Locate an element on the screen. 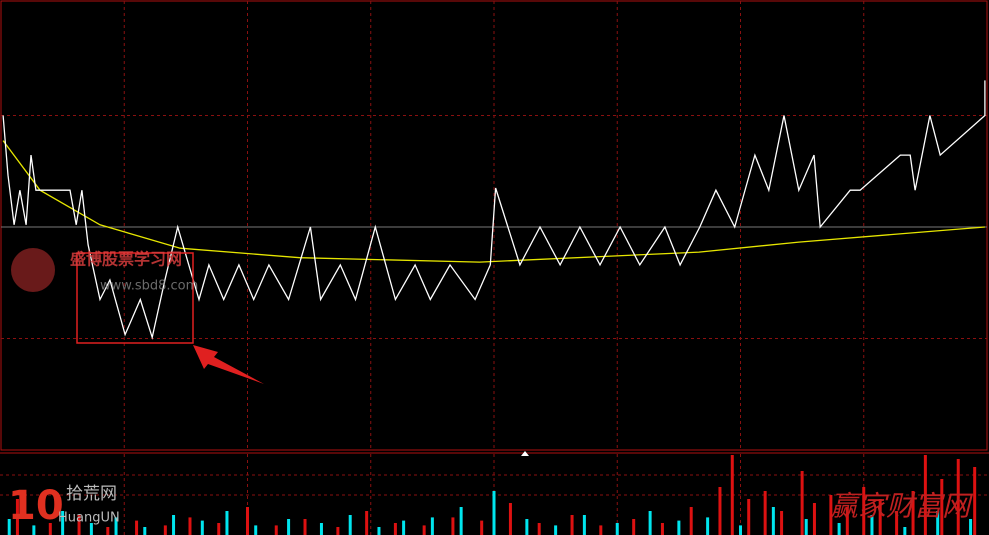  watermark-brand-latin: HuangUN is located at coordinates (89, 518).